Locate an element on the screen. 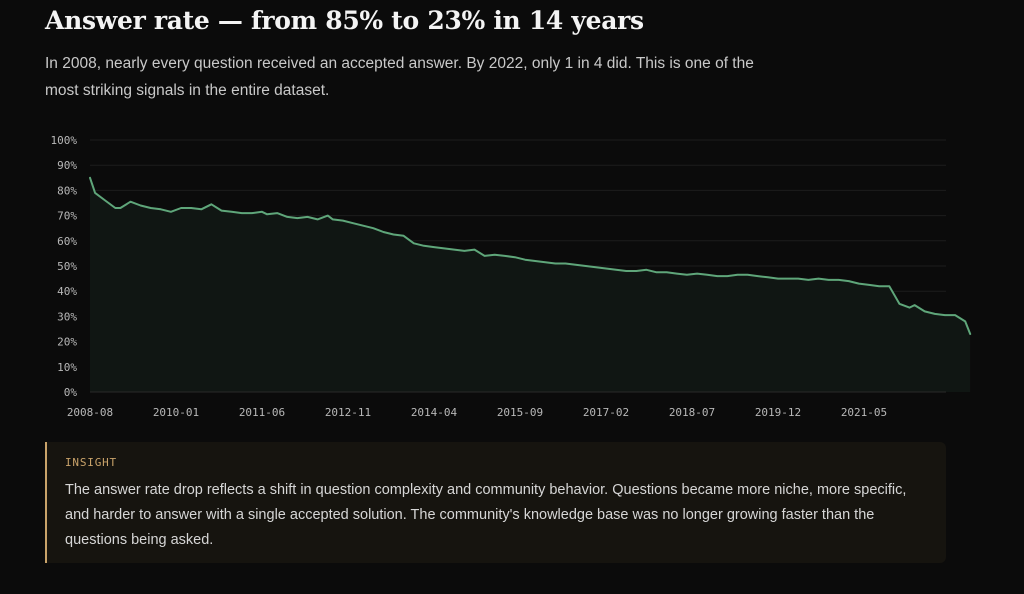  y-tick-label: 70% is located at coordinates (67, 216).